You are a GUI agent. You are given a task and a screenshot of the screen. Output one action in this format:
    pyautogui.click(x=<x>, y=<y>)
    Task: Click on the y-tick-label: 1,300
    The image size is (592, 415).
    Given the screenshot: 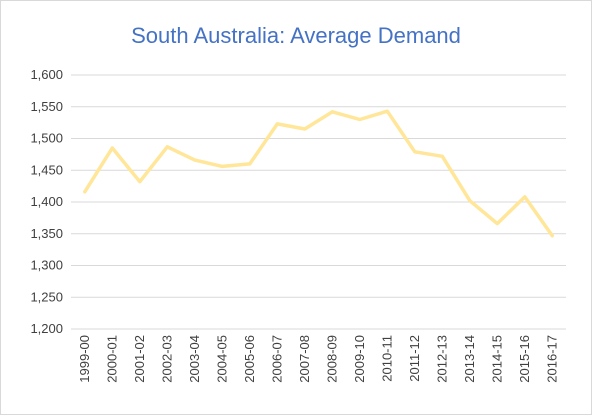 What is the action you would take?
    pyautogui.click(x=46, y=265)
    